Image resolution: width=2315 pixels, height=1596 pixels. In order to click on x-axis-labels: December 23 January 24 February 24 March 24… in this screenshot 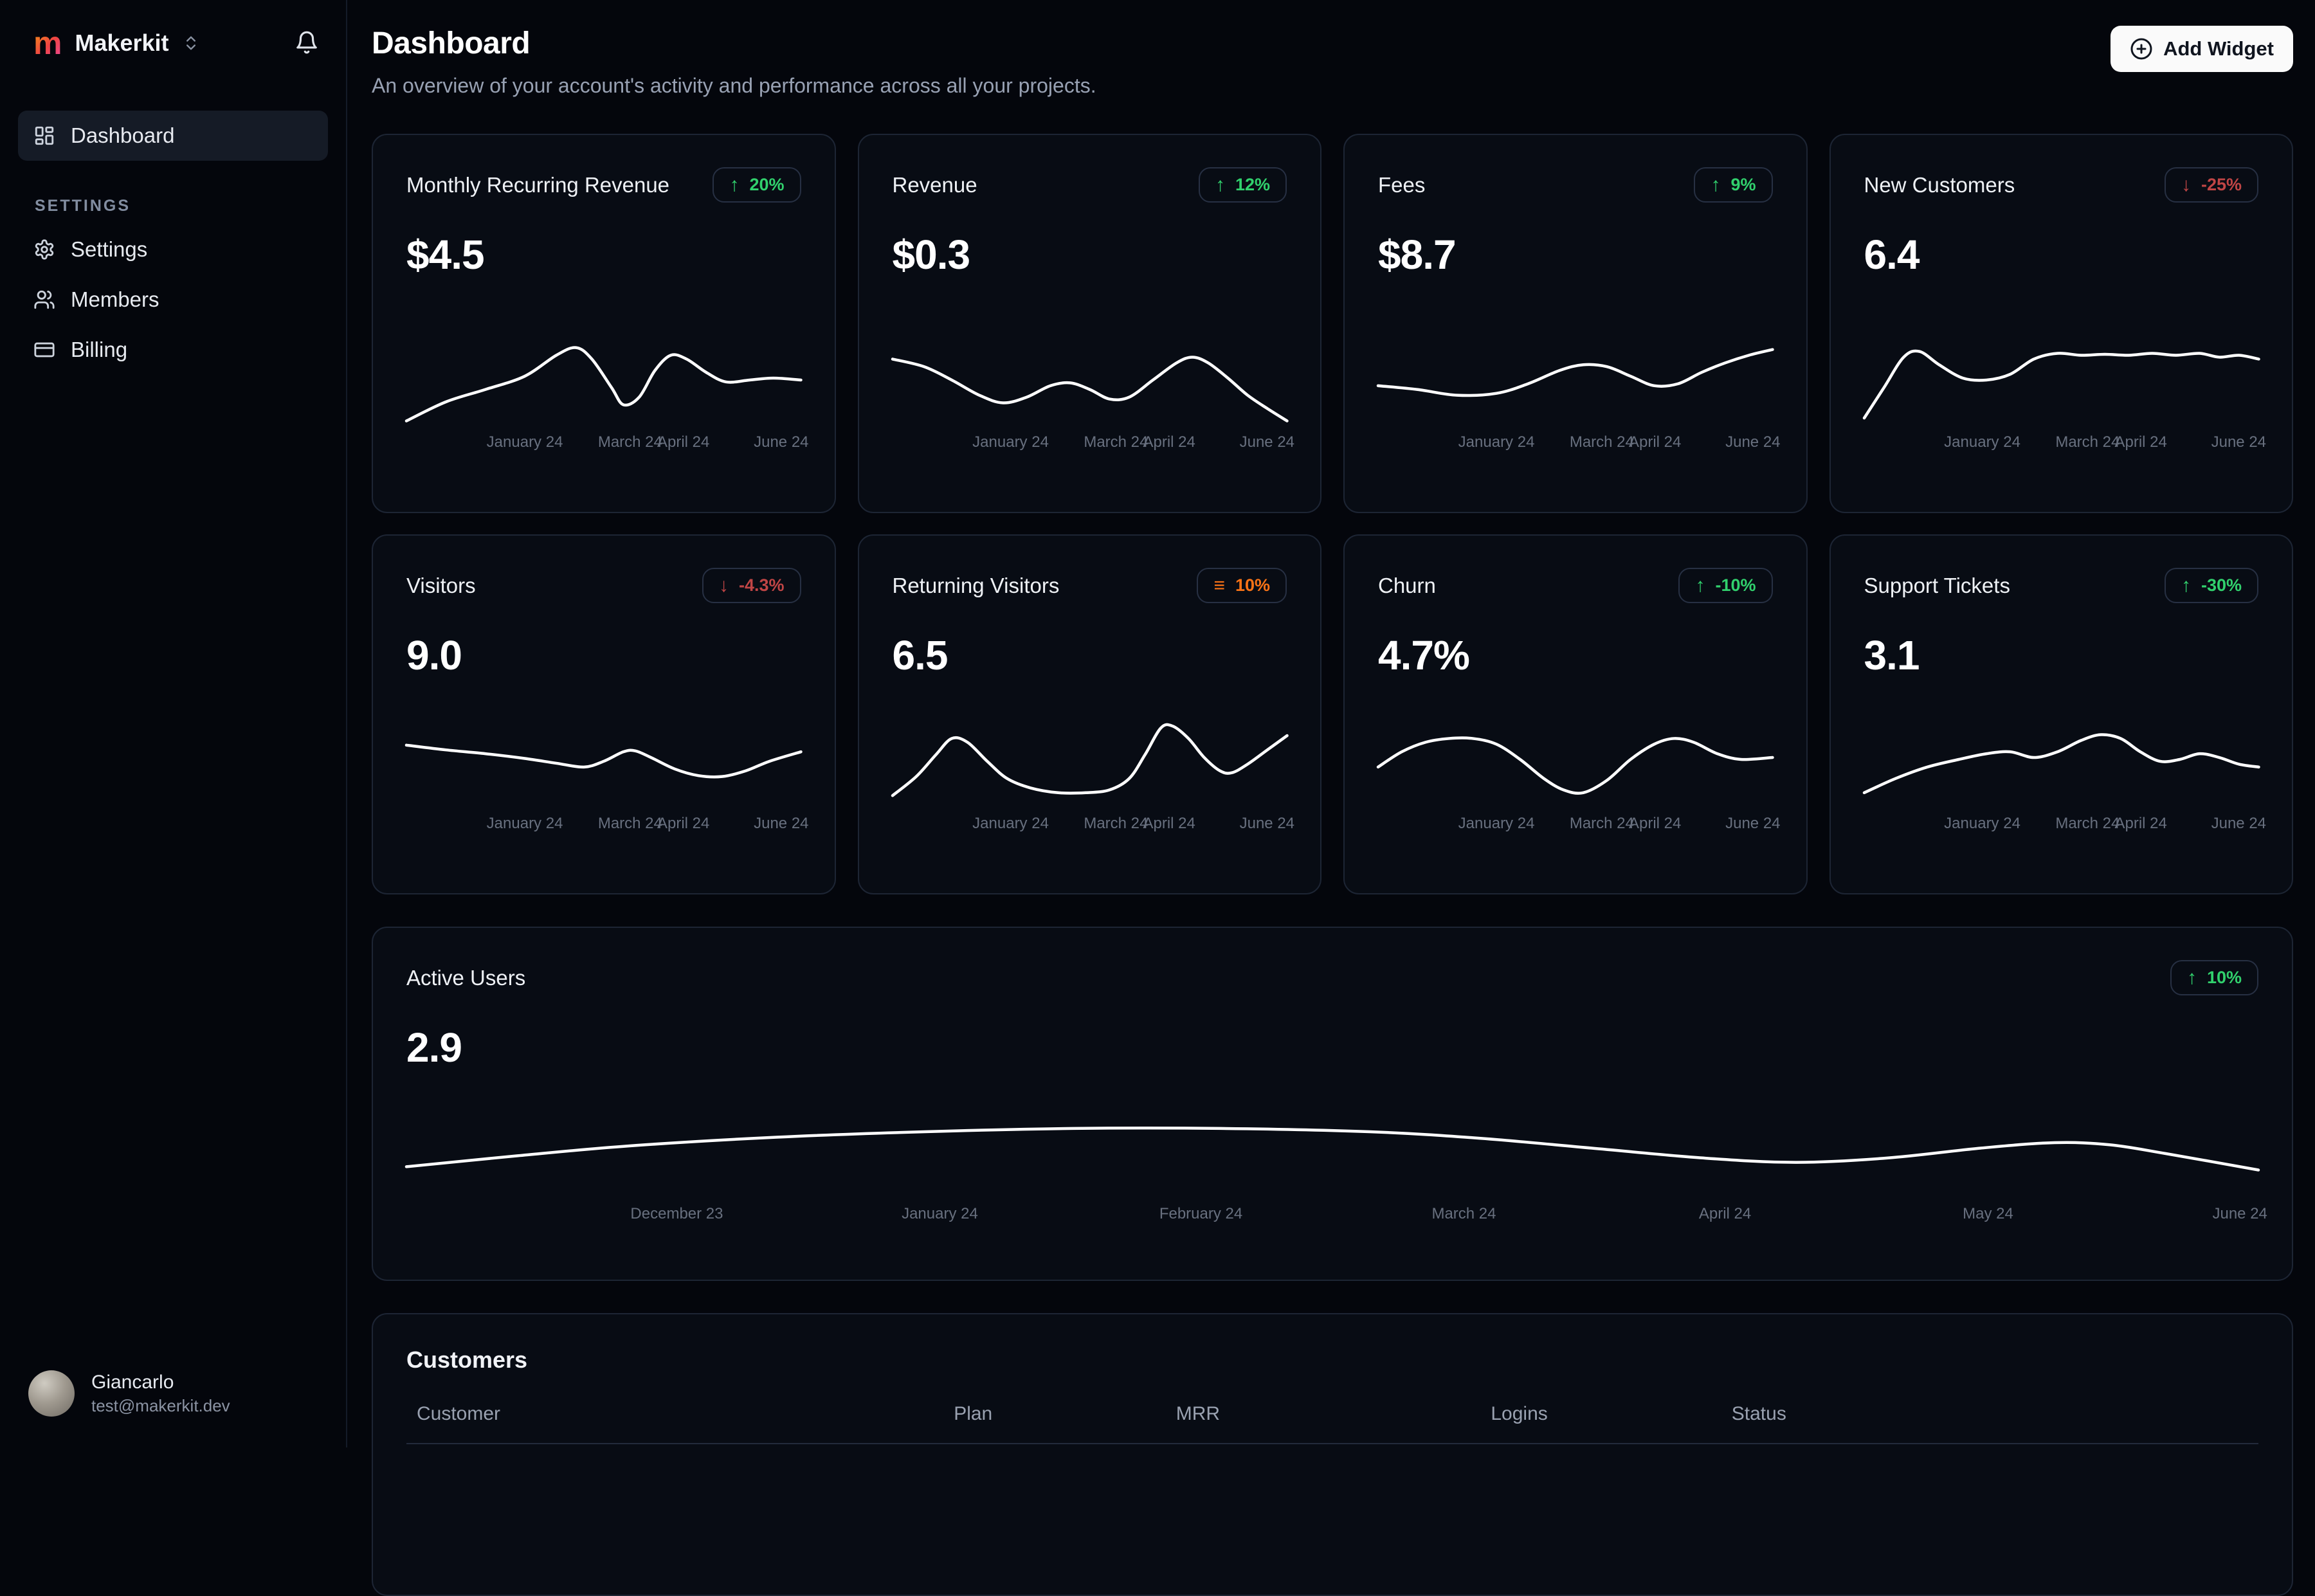, I will do `click(1336, 1214)`.